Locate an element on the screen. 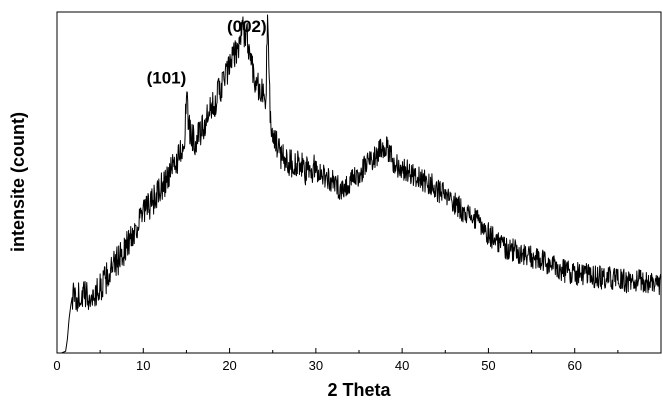  x-tick-label-20: 20 is located at coordinates (229, 365).